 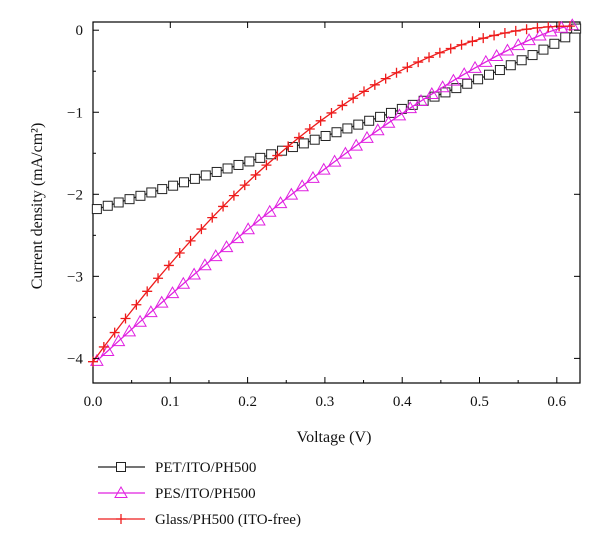 What do you see at coordinates (479, 402) in the screenshot?
I see `x-tick-label: 0.5` at bounding box center [479, 402].